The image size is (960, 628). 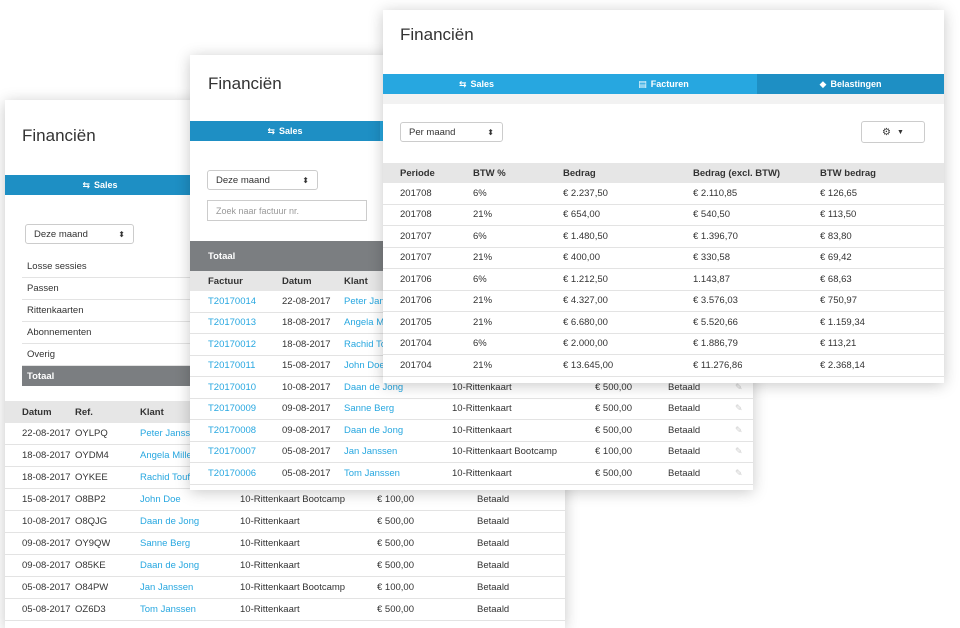 I want to click on row-period: 201707, so click(x=416, y=258).